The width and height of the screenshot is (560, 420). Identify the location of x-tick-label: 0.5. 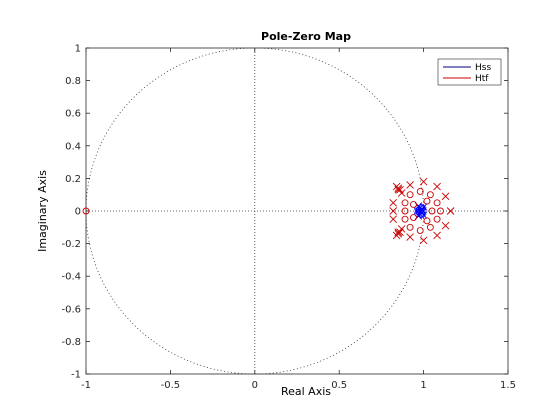
(339, 385).